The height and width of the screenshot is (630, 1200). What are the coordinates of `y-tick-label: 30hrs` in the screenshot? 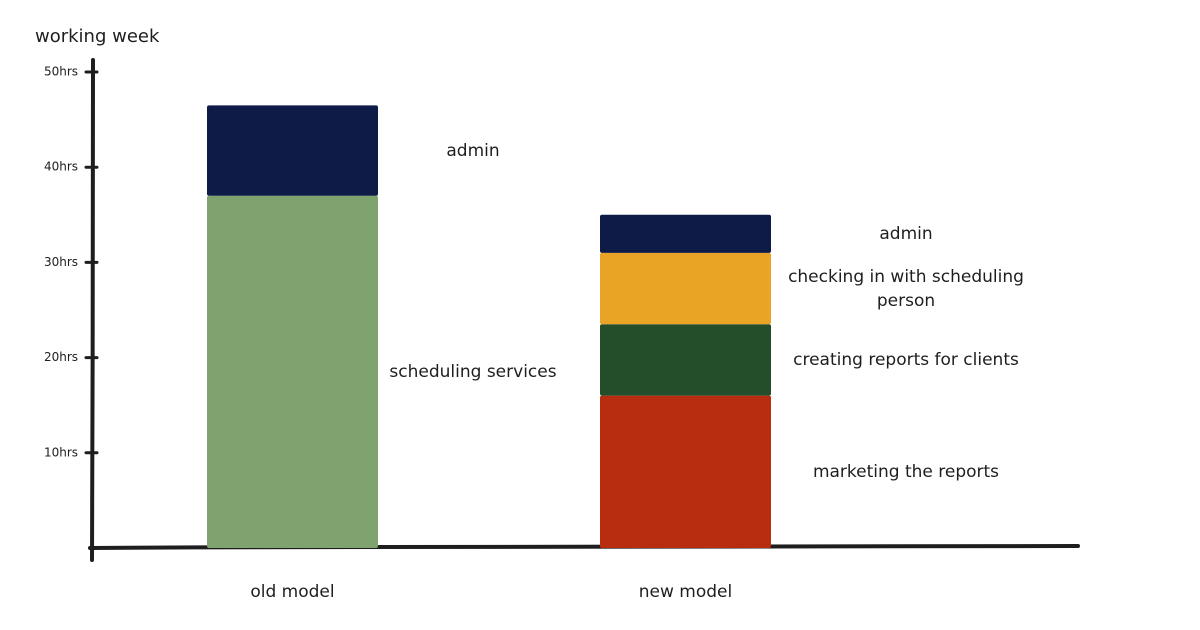 It's located at (61, 262).